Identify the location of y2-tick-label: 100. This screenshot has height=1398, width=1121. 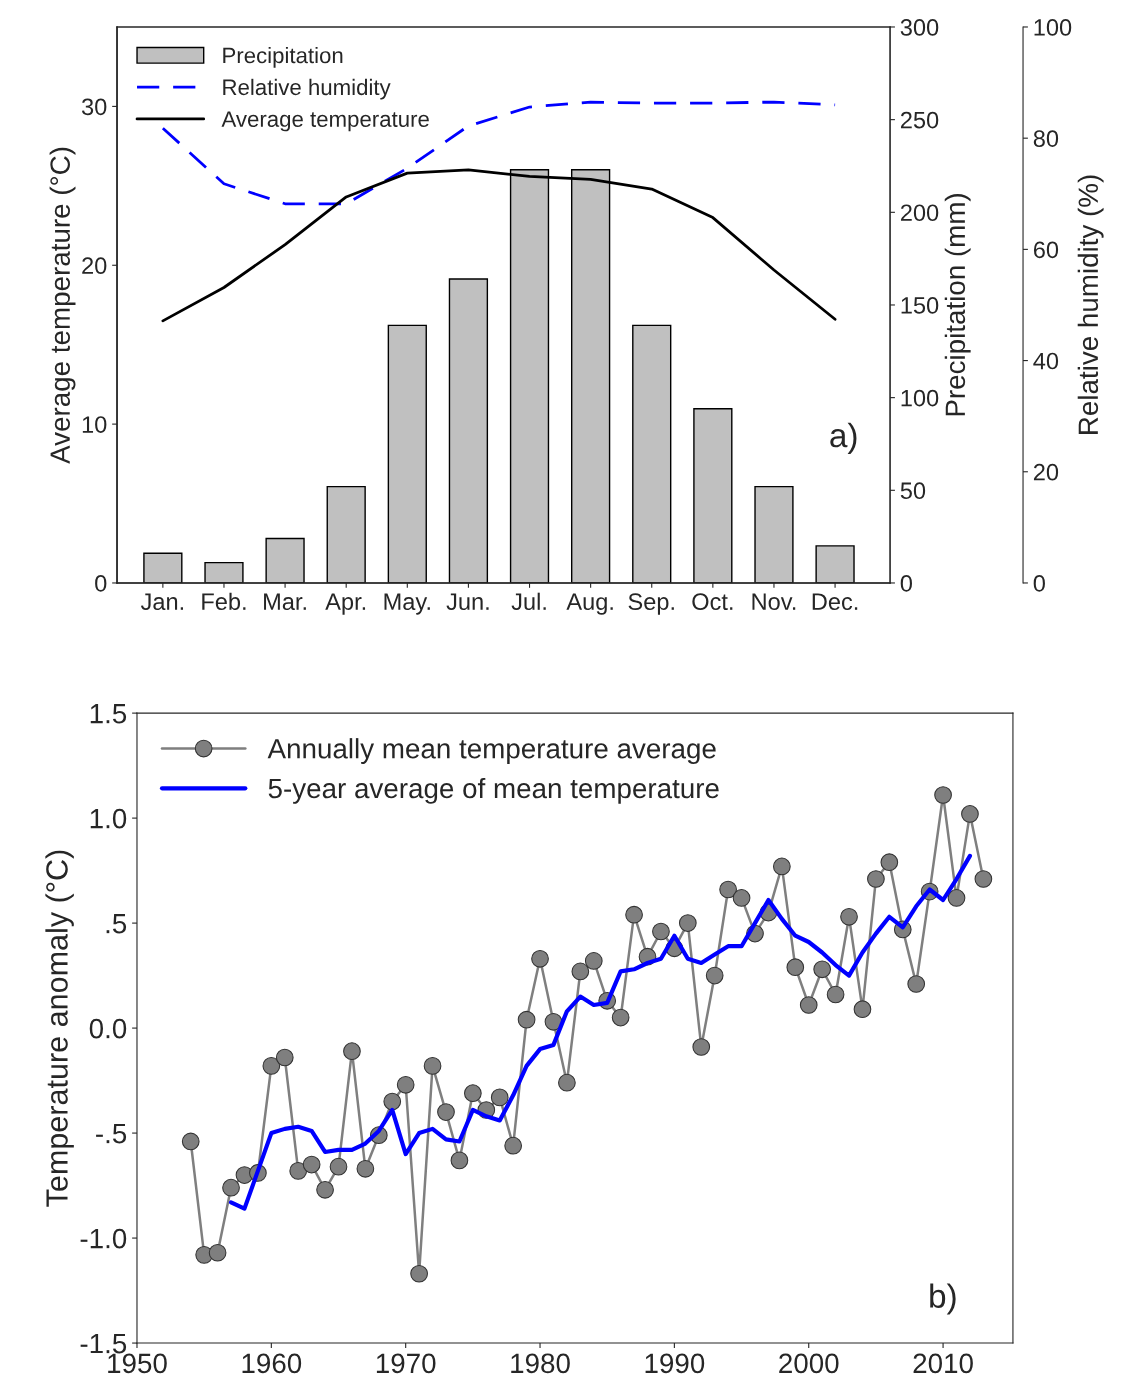
(920, 398).